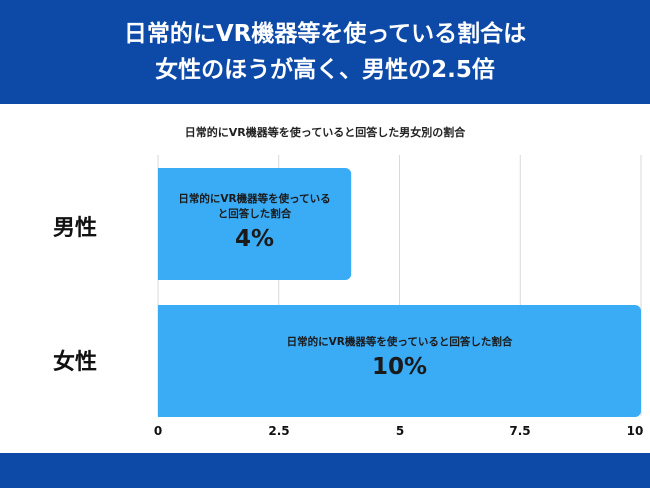 The image size is (650, 488). What do you see at coordinates (399, 367) in the screenshot?
I see `bar-value-female: 10%` at bounding box center [399, 367].